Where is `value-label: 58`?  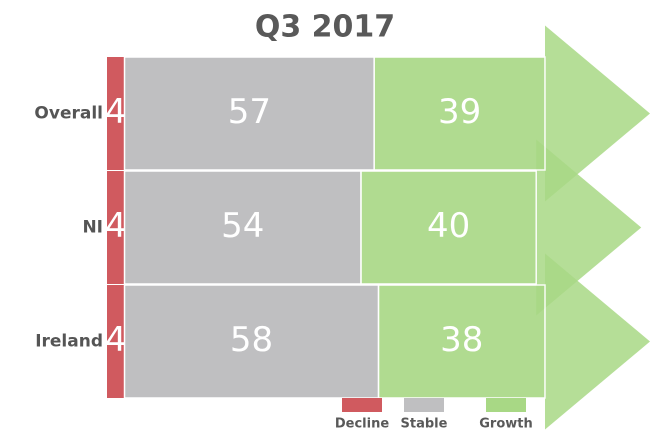
value-label: 58 is located at coordinates (251, 340).